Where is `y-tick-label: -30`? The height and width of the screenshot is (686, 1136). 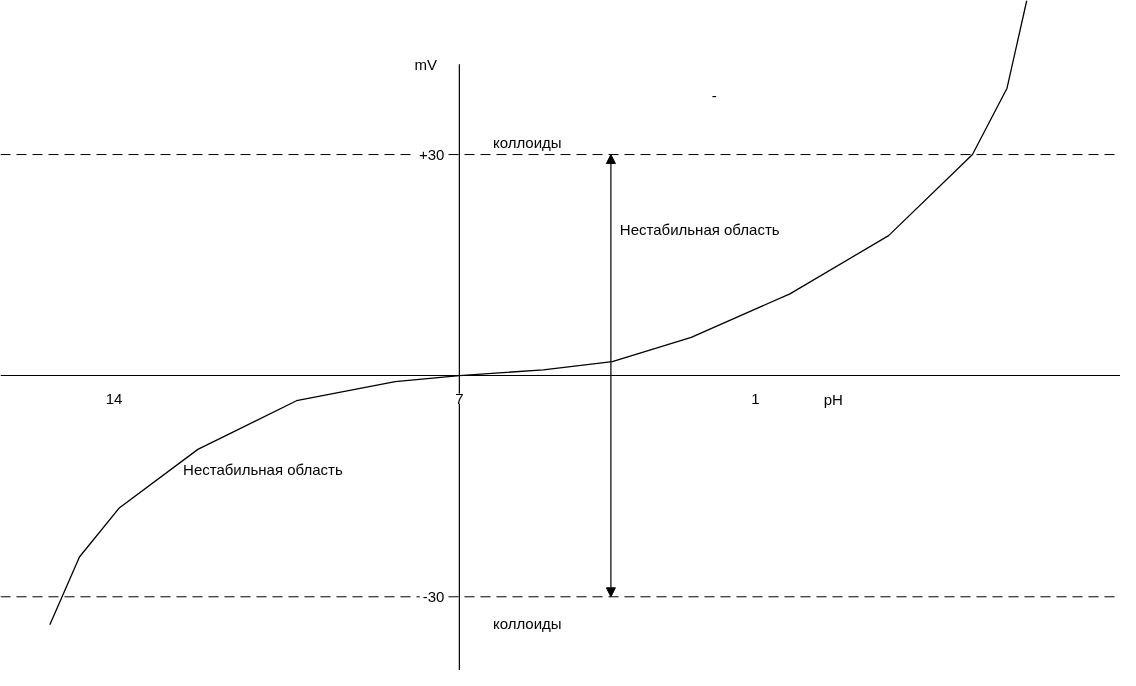
y-tick-label: -30 is located at coordinates (433, 596).